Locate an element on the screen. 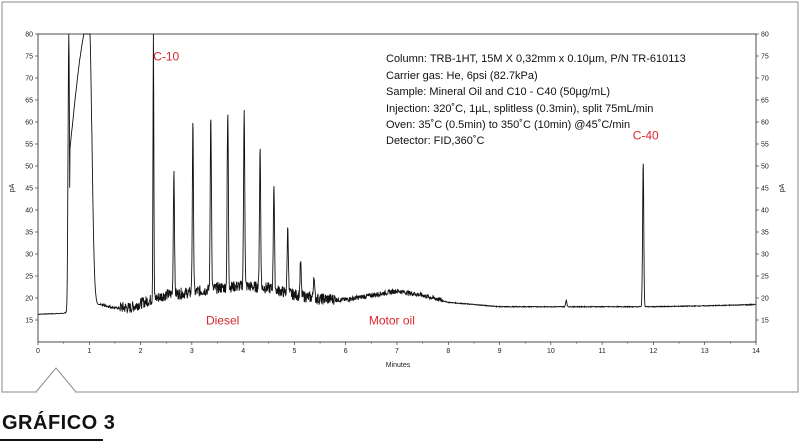 The image size is (800, 444). y-tick-label: 75 is located at coordinates (29, 56).